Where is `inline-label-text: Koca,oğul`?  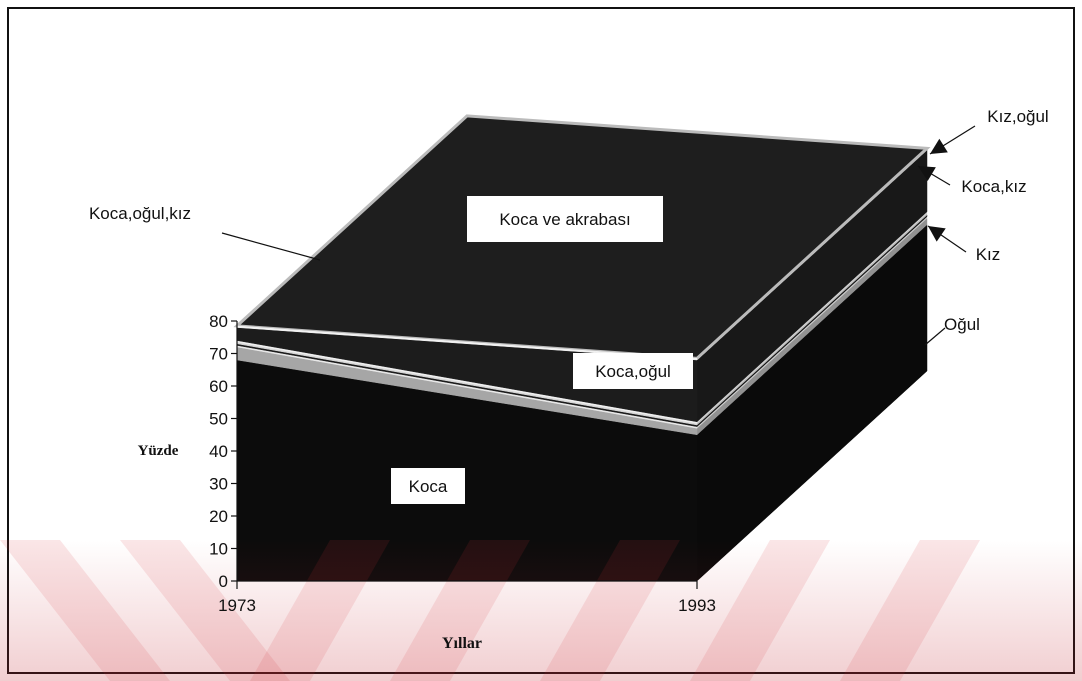 inline-label-text: Koca,oğul is located at coordinates (633, 371).